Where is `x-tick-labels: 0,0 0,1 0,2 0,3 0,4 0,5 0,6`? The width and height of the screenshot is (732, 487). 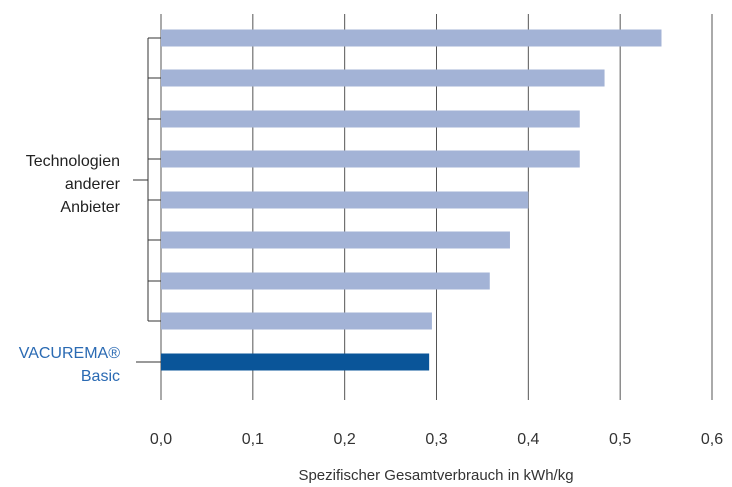
x-tick-labels: 0,0 0,1 0,2 0,3 0,4 0,5 0,6 is located at coordinates (436, 439).